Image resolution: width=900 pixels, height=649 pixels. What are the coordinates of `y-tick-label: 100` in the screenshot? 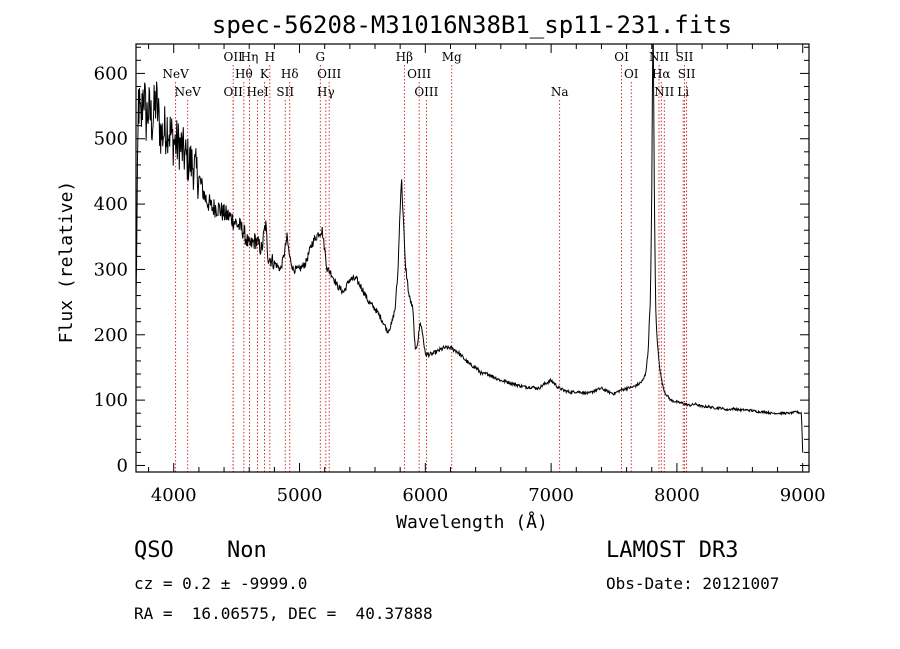 It's located at (111, 400).